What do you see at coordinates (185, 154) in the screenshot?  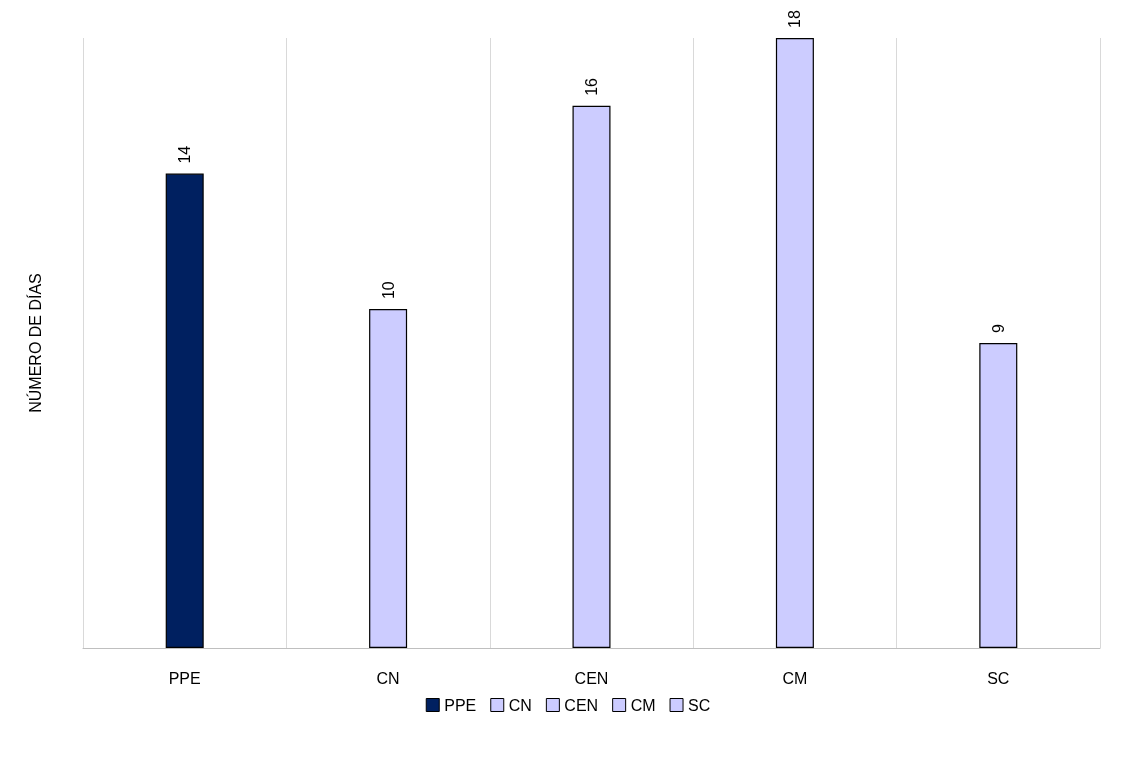 I see `data-label: 14` at bounding box center [185, 154].